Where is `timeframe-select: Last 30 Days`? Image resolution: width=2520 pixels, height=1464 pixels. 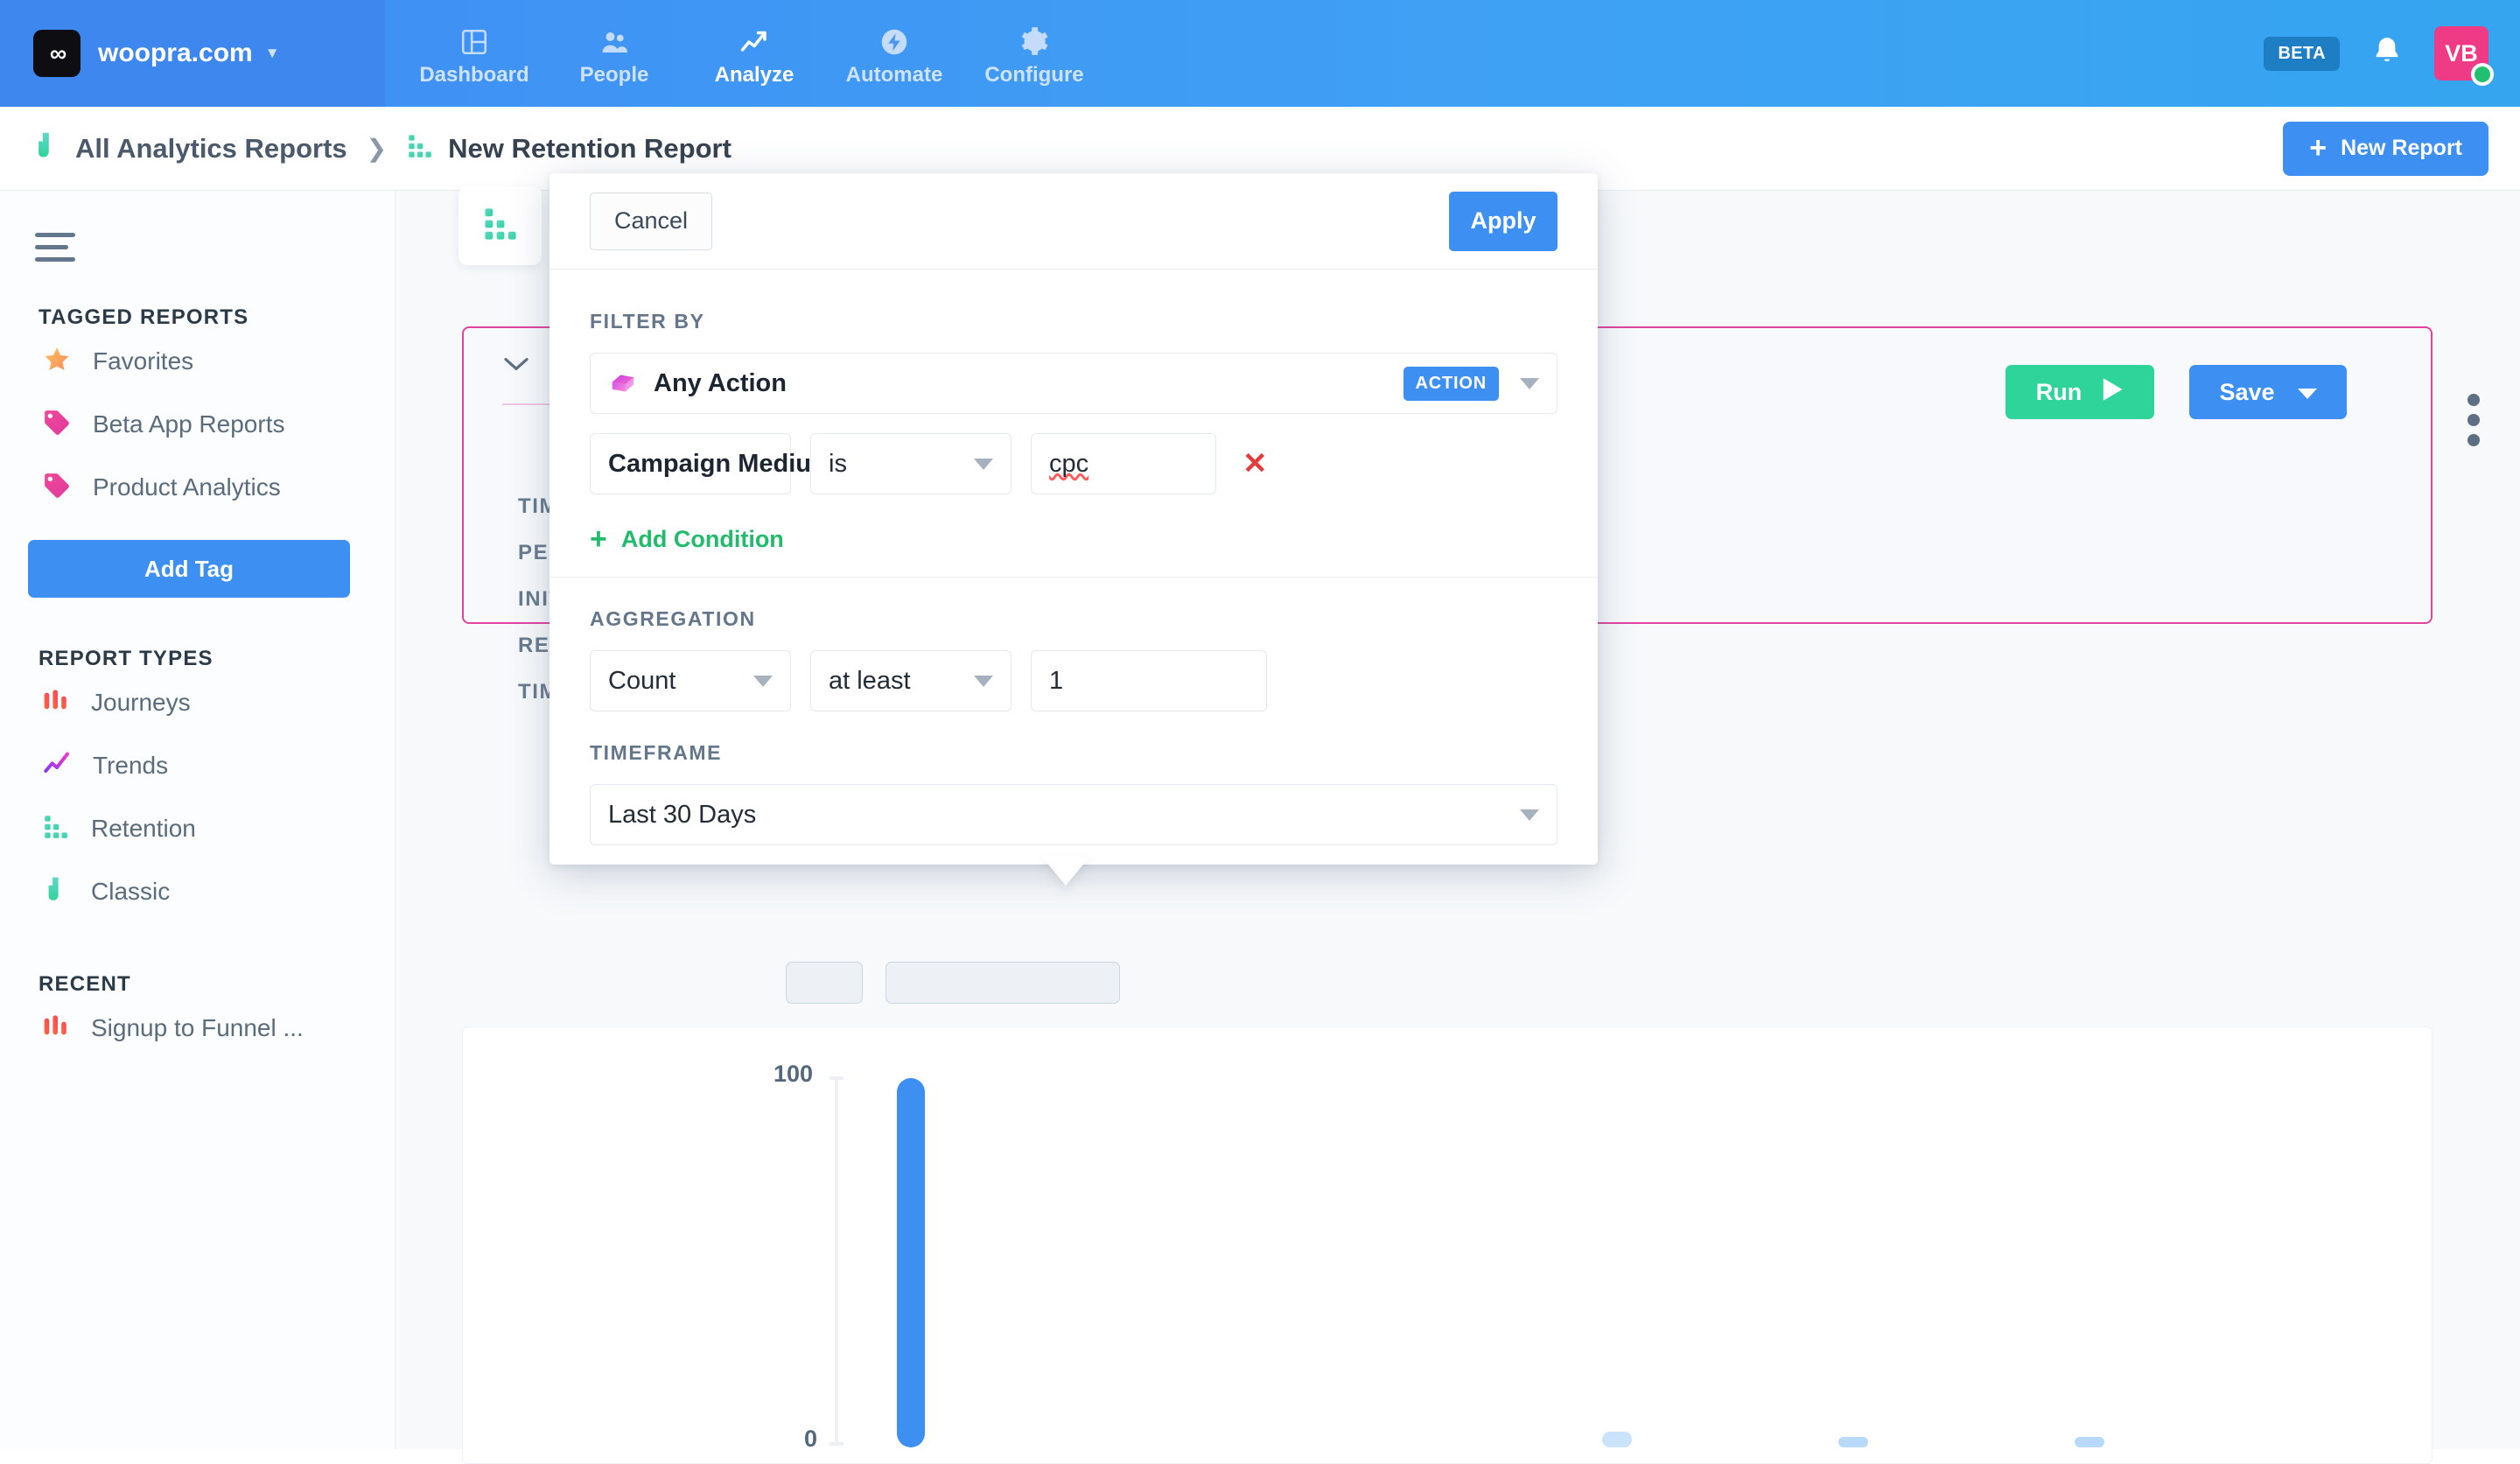 timeframe-select: Last 30 Days is located at coordinates (1074, 815).